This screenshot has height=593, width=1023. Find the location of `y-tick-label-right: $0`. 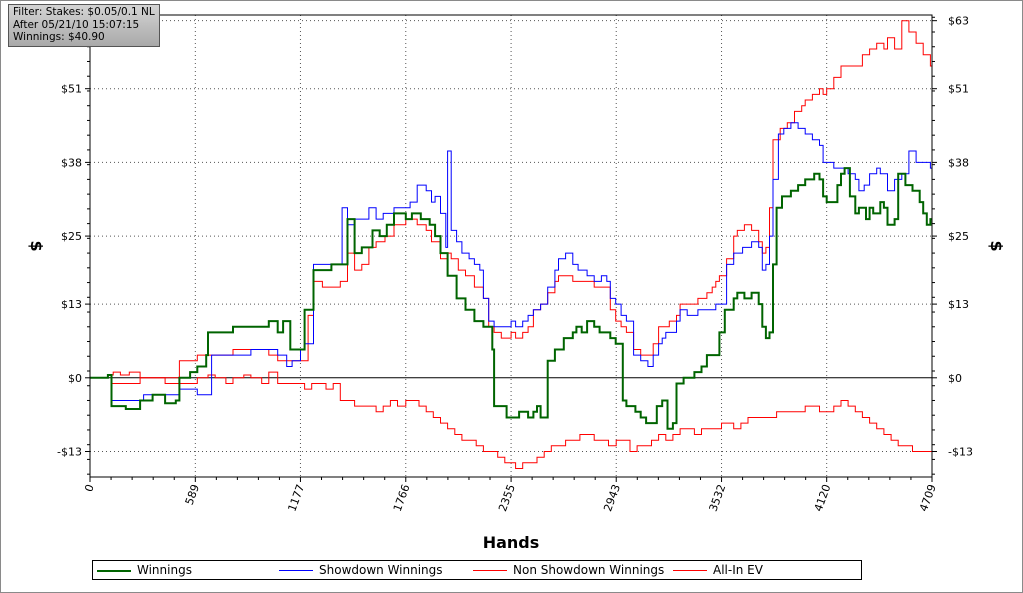

y-tick-label-right: $0 is located at coordinates (955, 378).